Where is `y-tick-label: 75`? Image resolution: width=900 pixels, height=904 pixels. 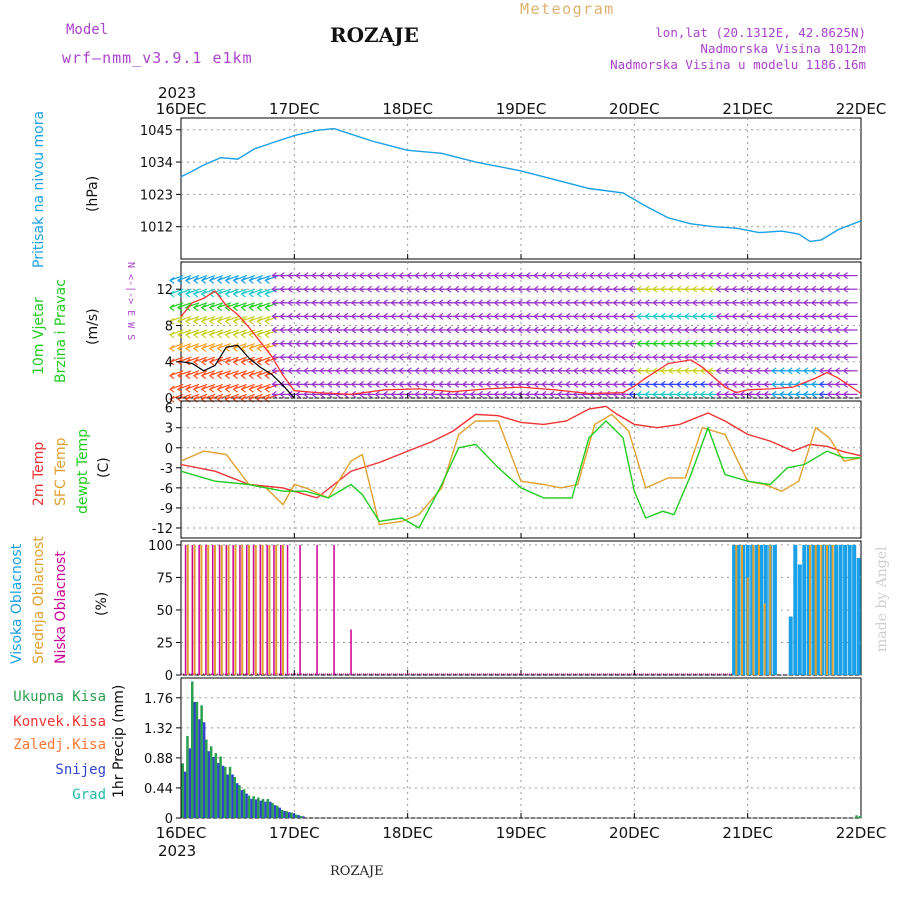 y-tick-label: 75 is located at coordinates (164, 578).